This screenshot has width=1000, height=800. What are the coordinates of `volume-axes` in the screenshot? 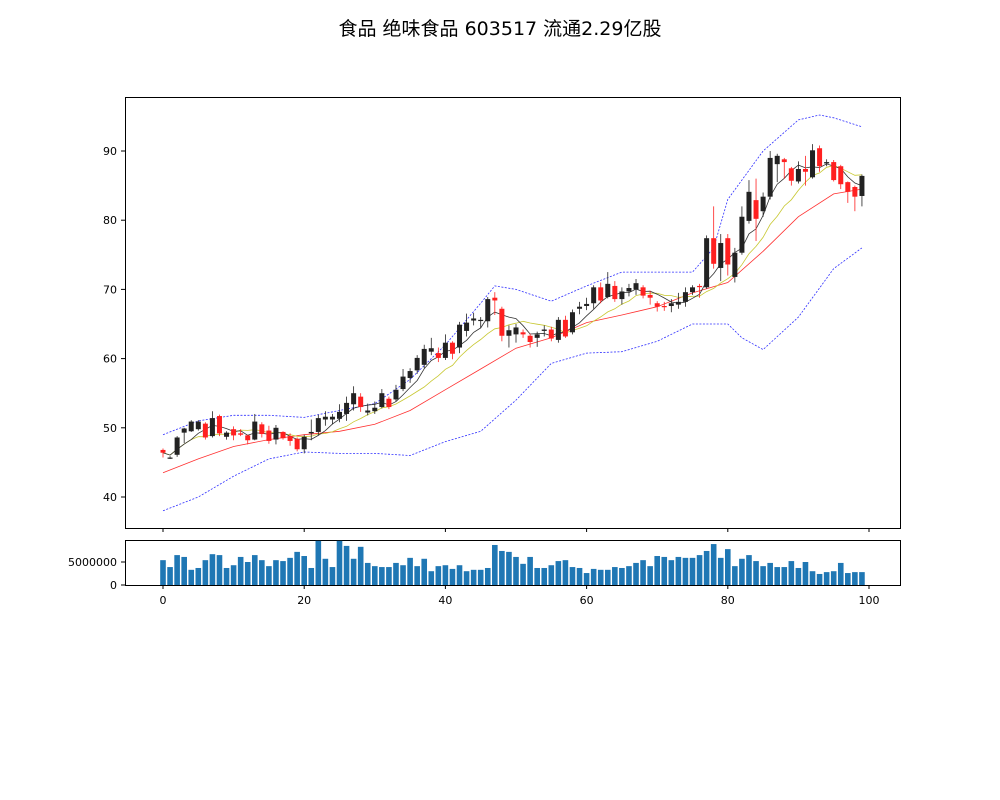 It's located at (513, 563).